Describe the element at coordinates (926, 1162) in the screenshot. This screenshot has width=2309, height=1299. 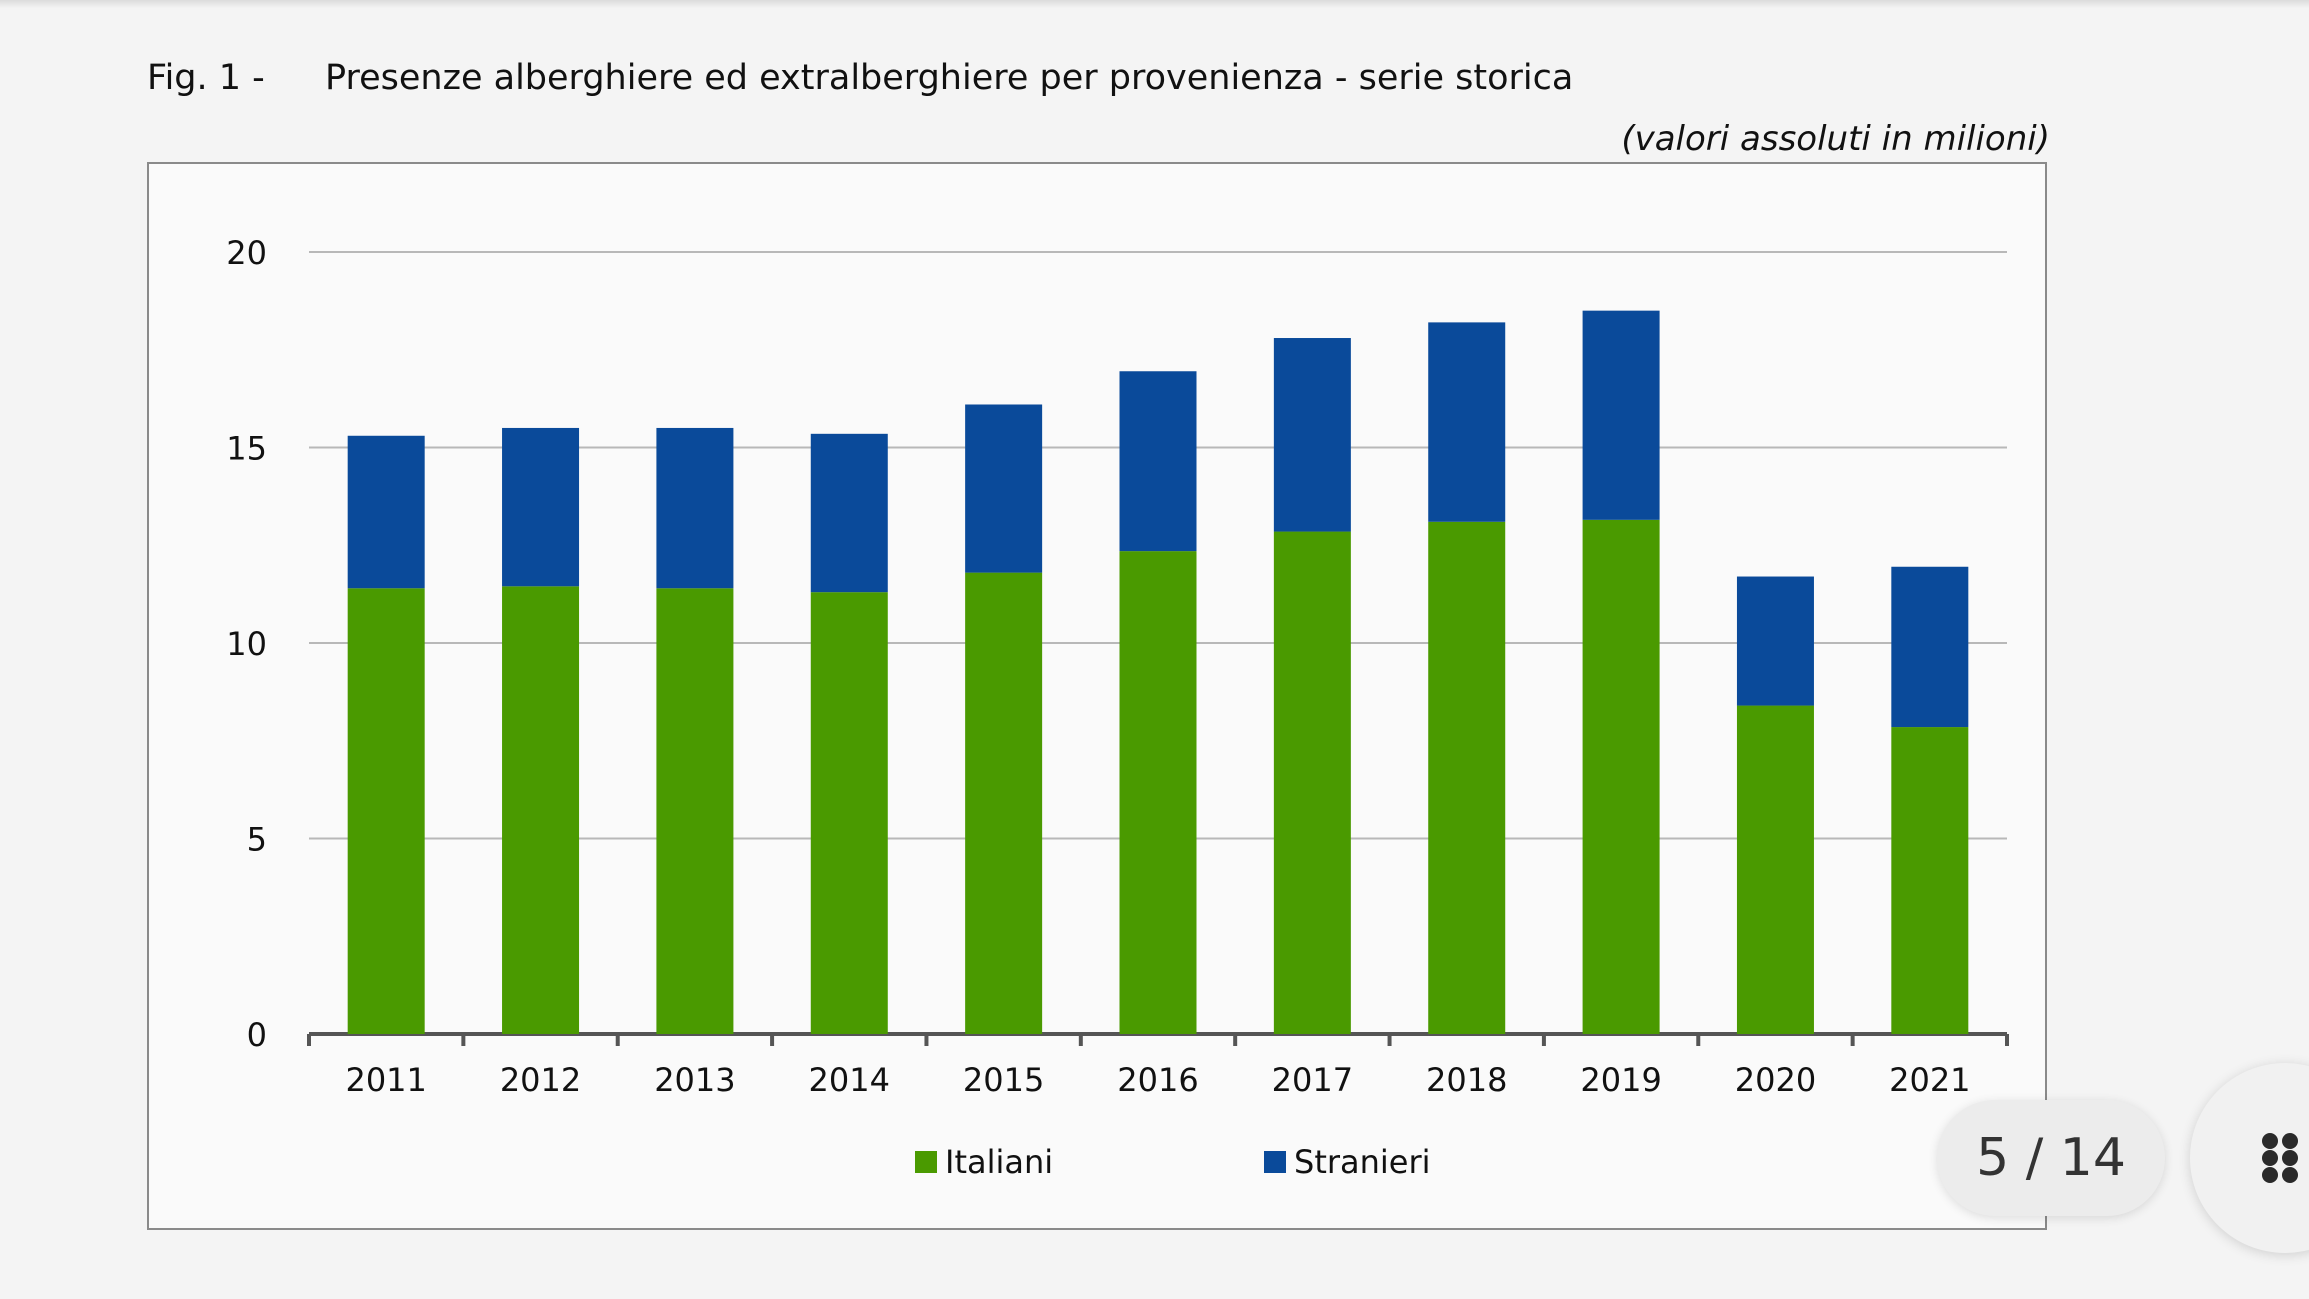
I see `legend-swatch-italiani` at that location.